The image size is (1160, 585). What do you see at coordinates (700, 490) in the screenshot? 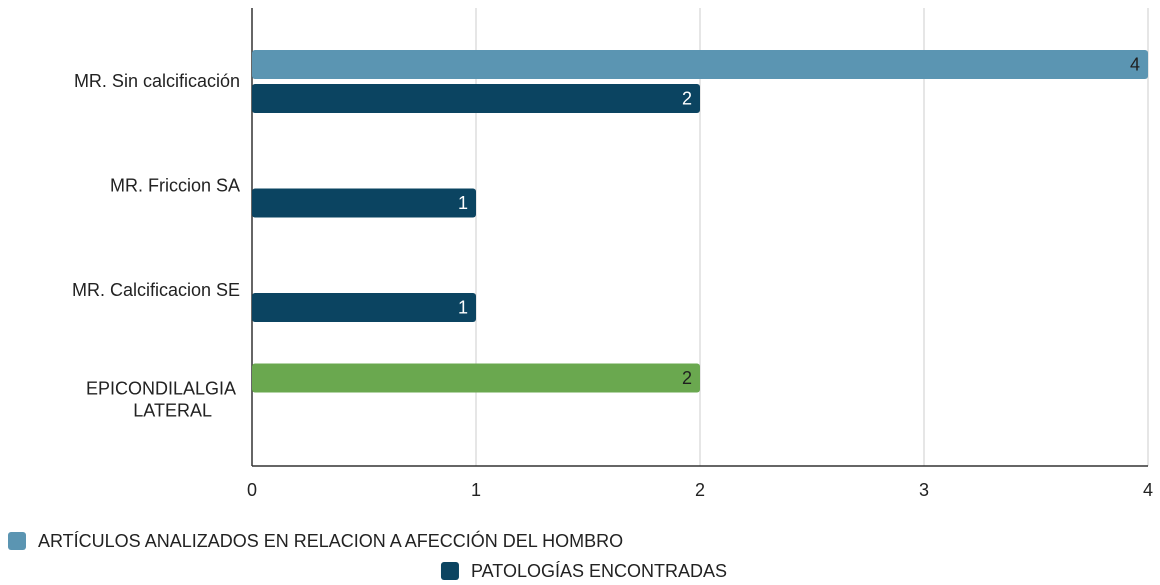
I see `x-tick-label: 2` at bounding box center [700, 490].